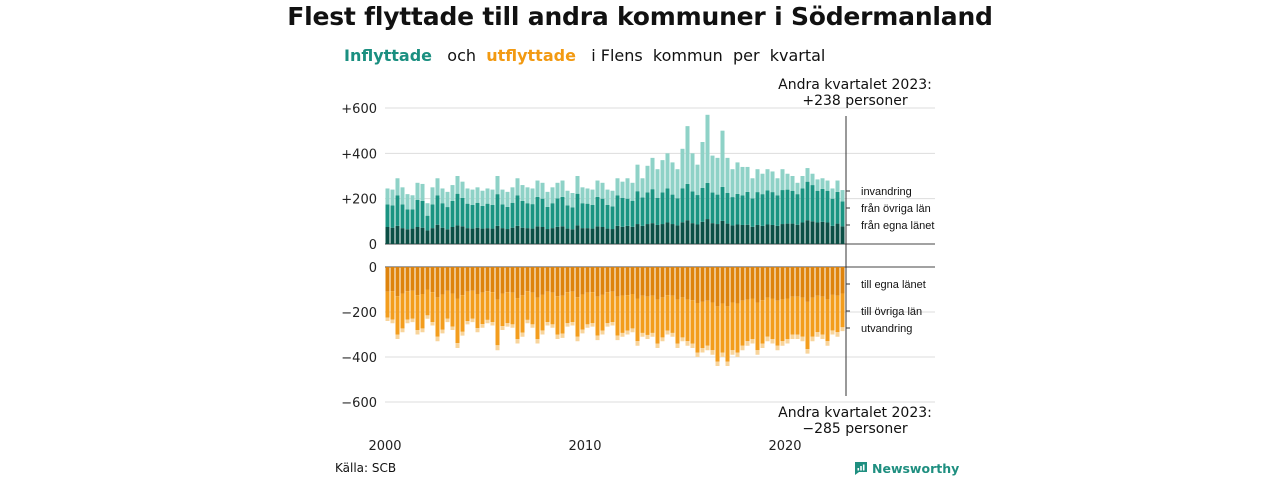 This screenshot has height=480, width=1280. I want to click on newsworthy-logo: Newsworthy, so click(906, 468).